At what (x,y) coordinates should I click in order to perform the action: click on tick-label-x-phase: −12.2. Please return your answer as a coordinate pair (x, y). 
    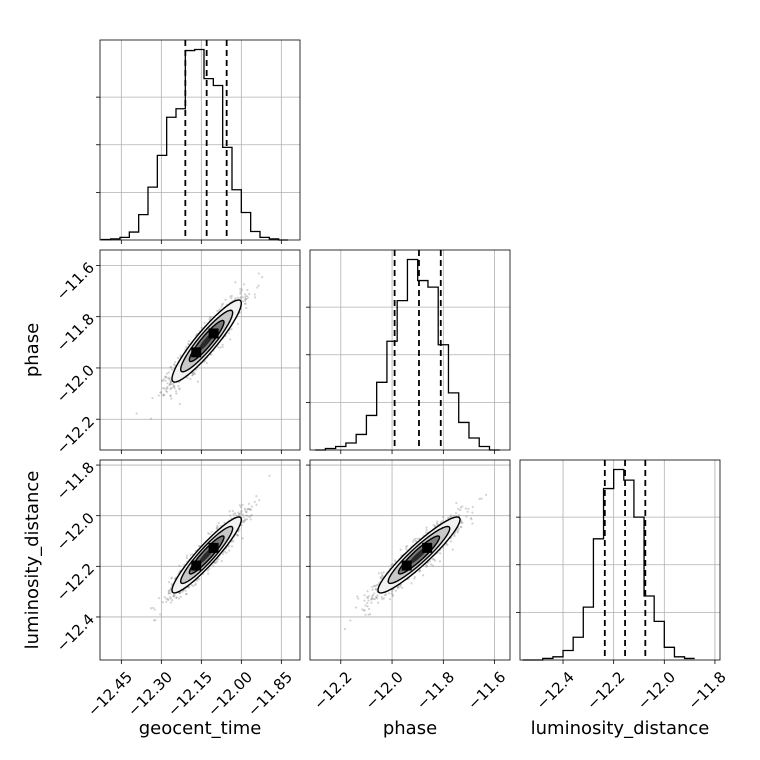
    Looking at the image, I should click on (332, 690).